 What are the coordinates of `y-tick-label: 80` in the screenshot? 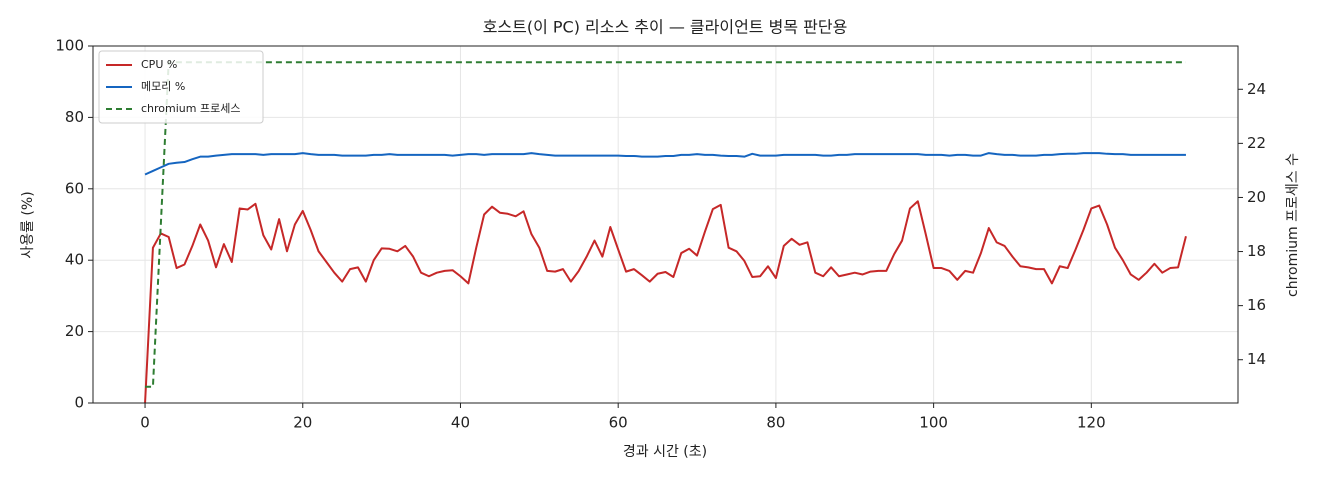 It's located at (74, 117).